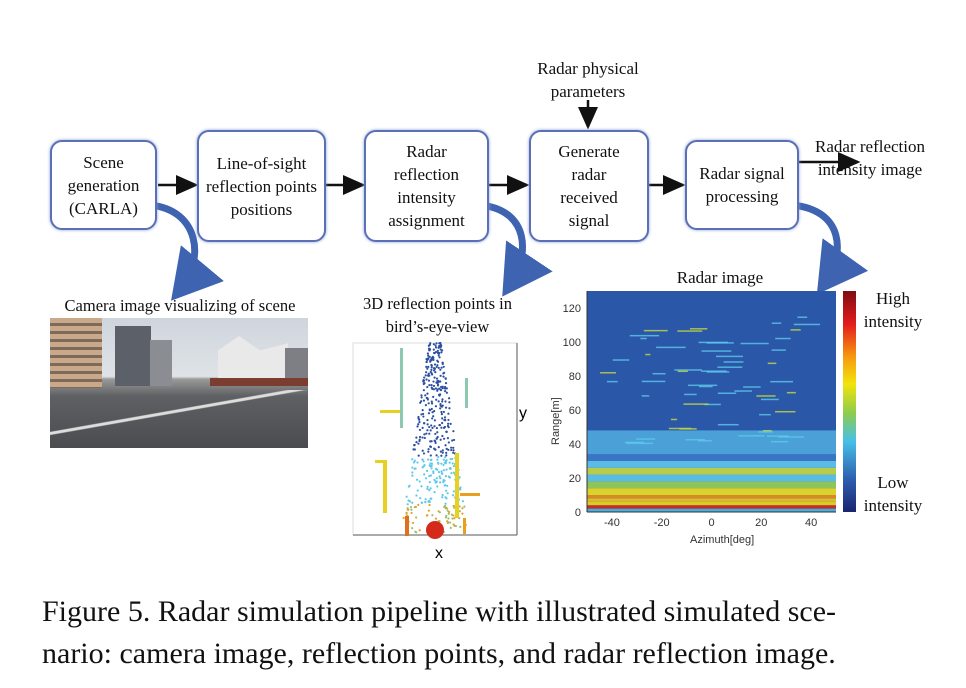 This screenshot has width=966, height=688. Describe the element at coordinates (390, 411) in the screenshot. I see `wall-points` at that location.